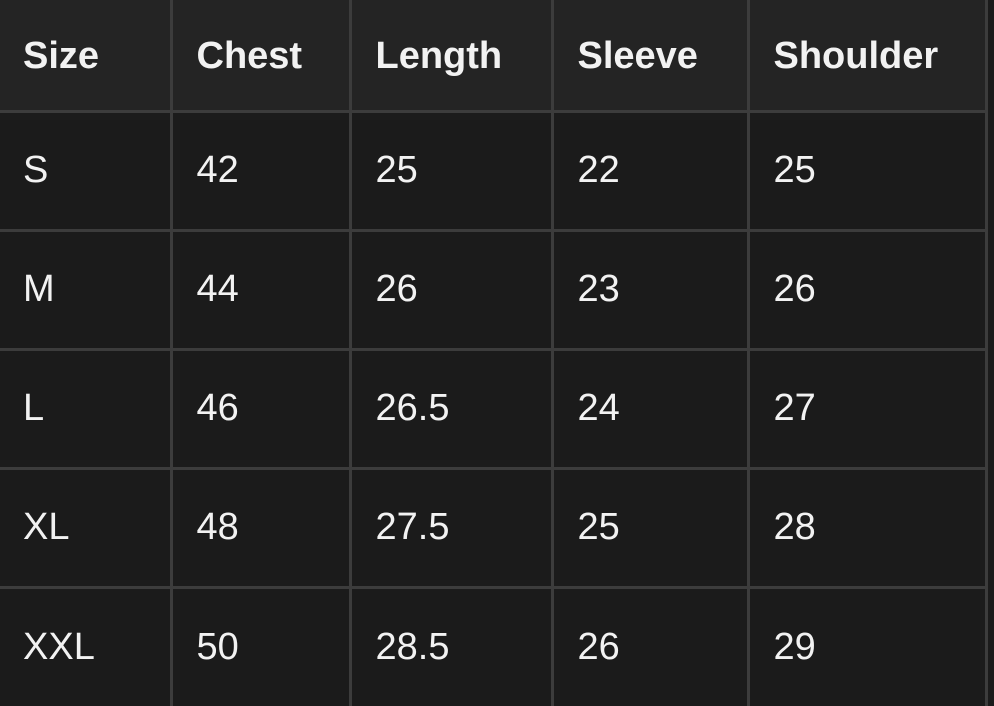 Image resolution: width=994 pixels, height=706 pixels. Describe the element at coordinates (867, 289) in the screenshot. I see `cell-shoulder: 26` at that location.